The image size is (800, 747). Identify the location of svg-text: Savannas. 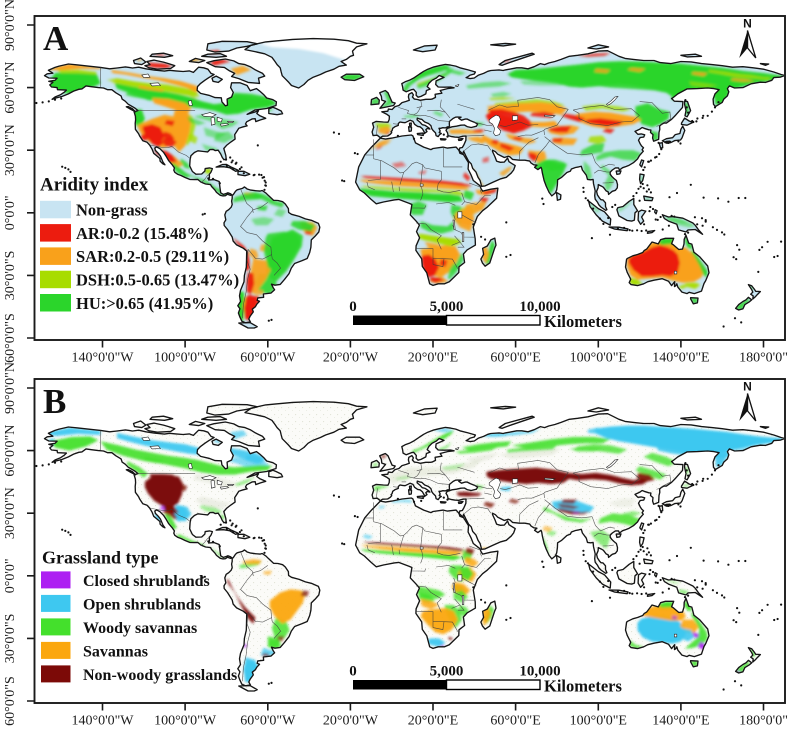
(115, 651).